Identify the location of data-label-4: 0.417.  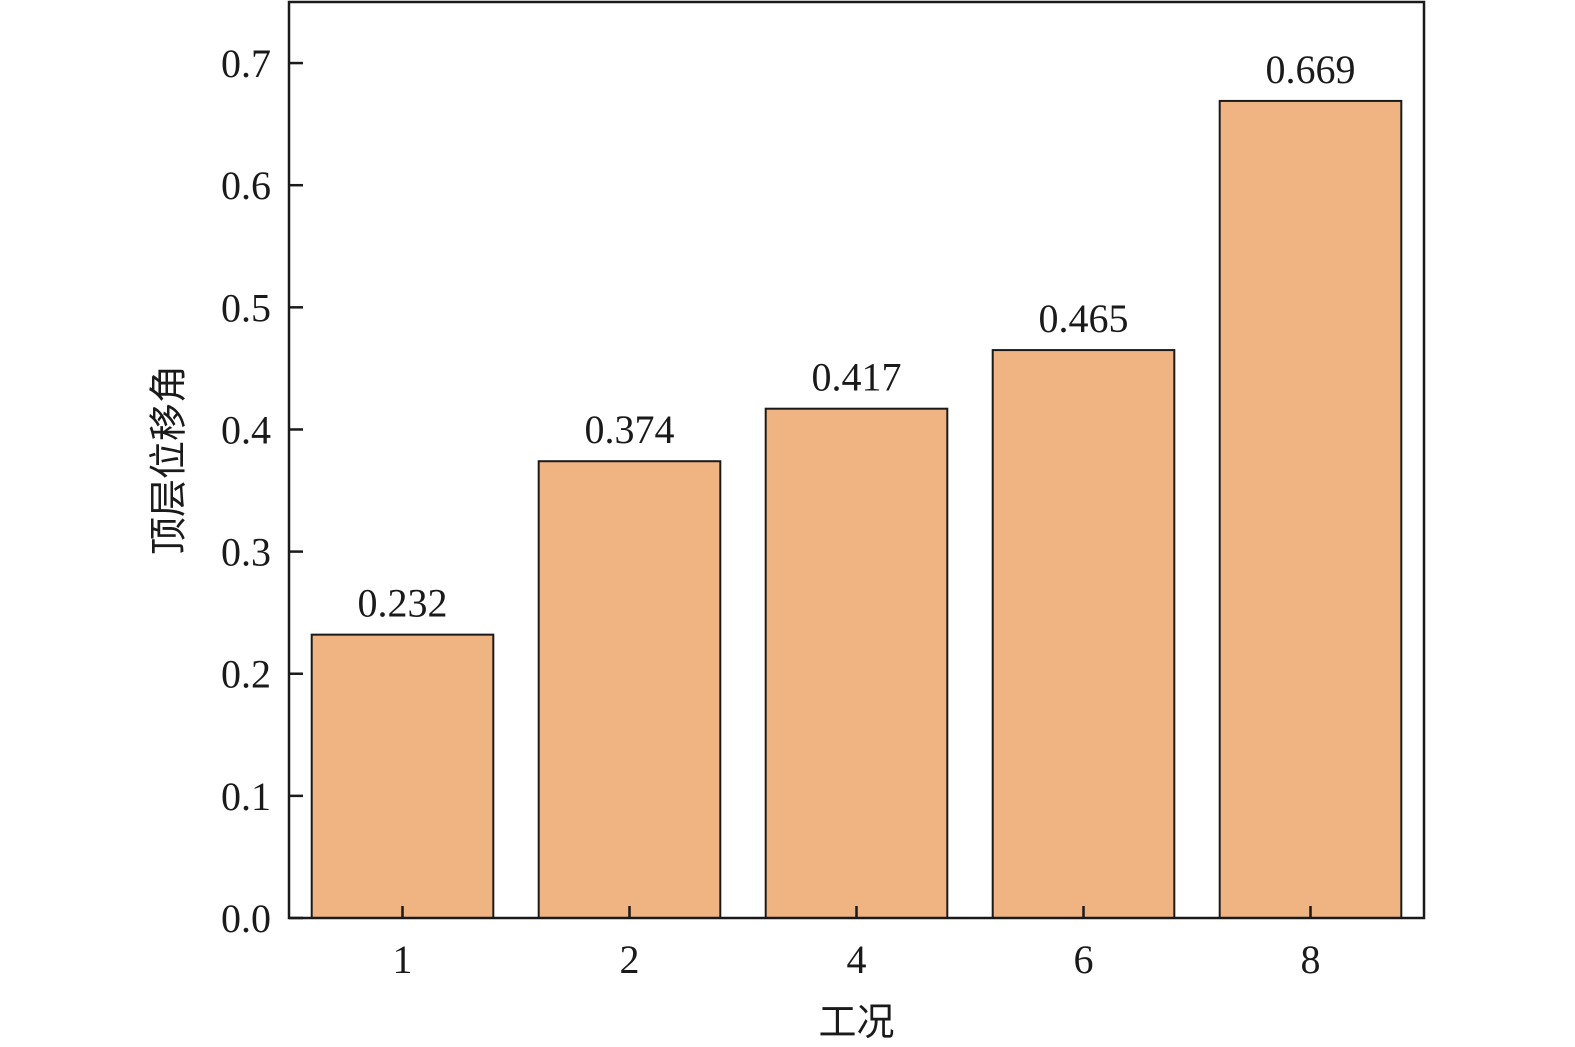
(857, 377).